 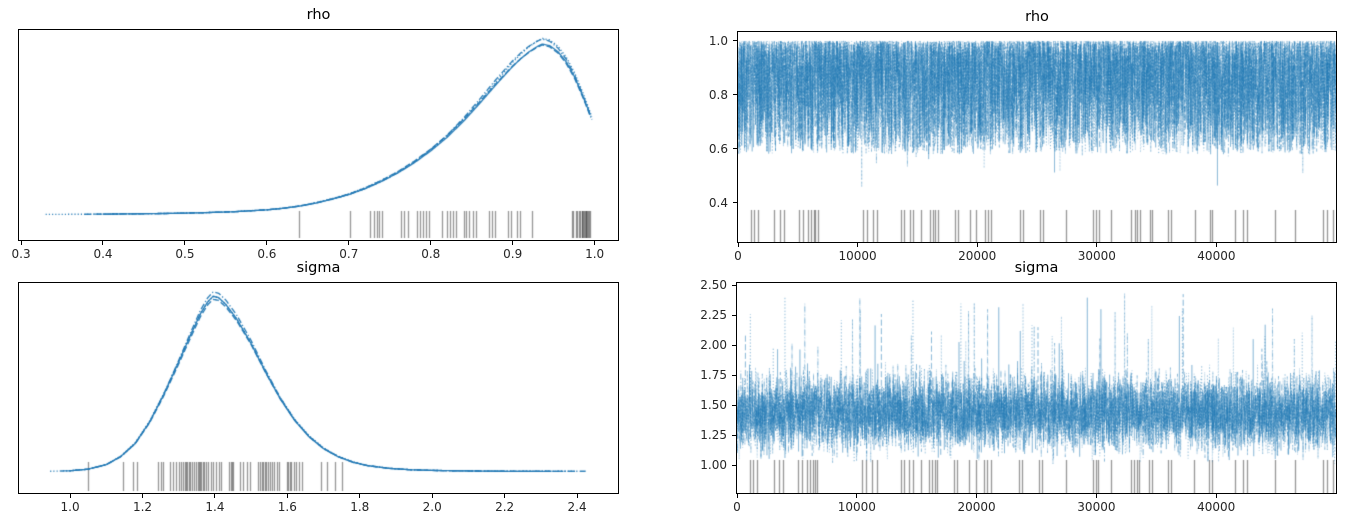 What do you see at coordinates (1036, 268) in the screenshot?
I see `sigma-trace-title: sigma` at bounding box center [1036, 268].